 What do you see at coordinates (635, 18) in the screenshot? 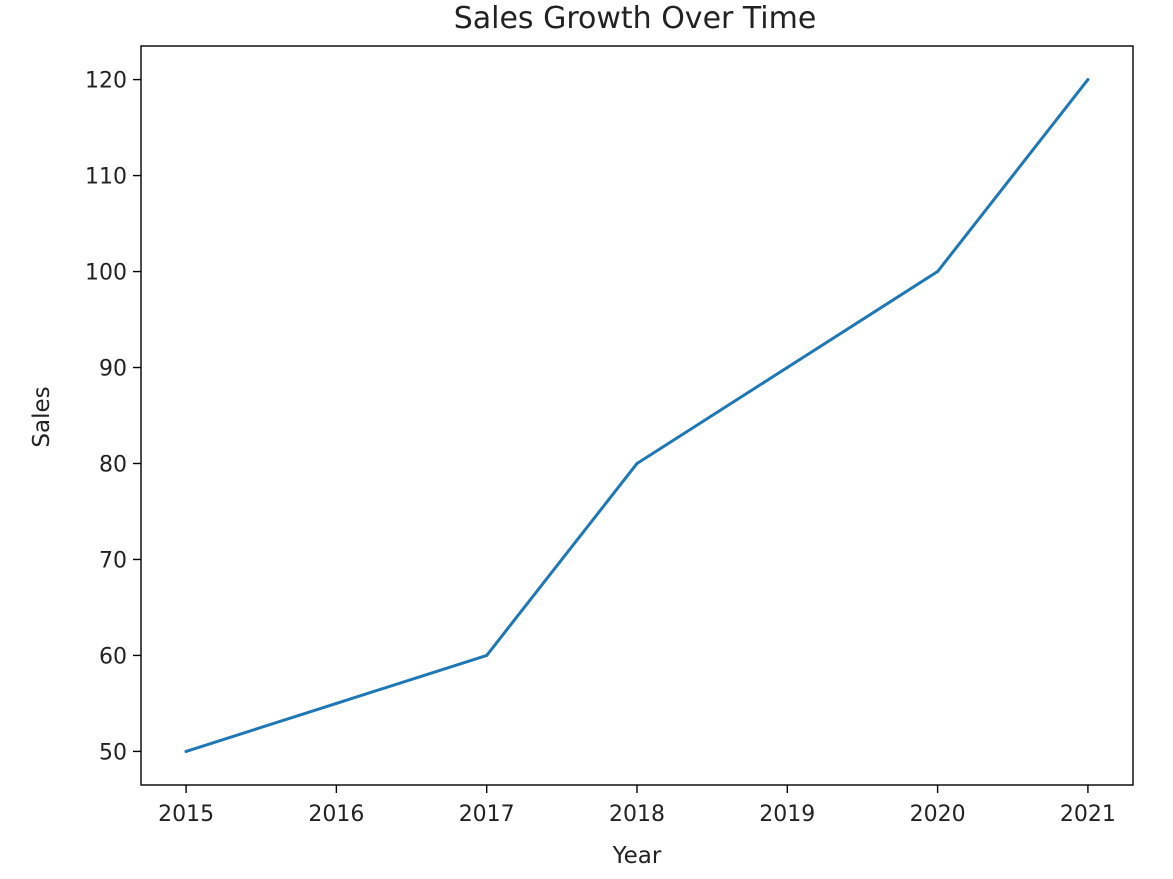
I see `chart-title: Sales Growth Over Time` at bounding box center [635, 18].